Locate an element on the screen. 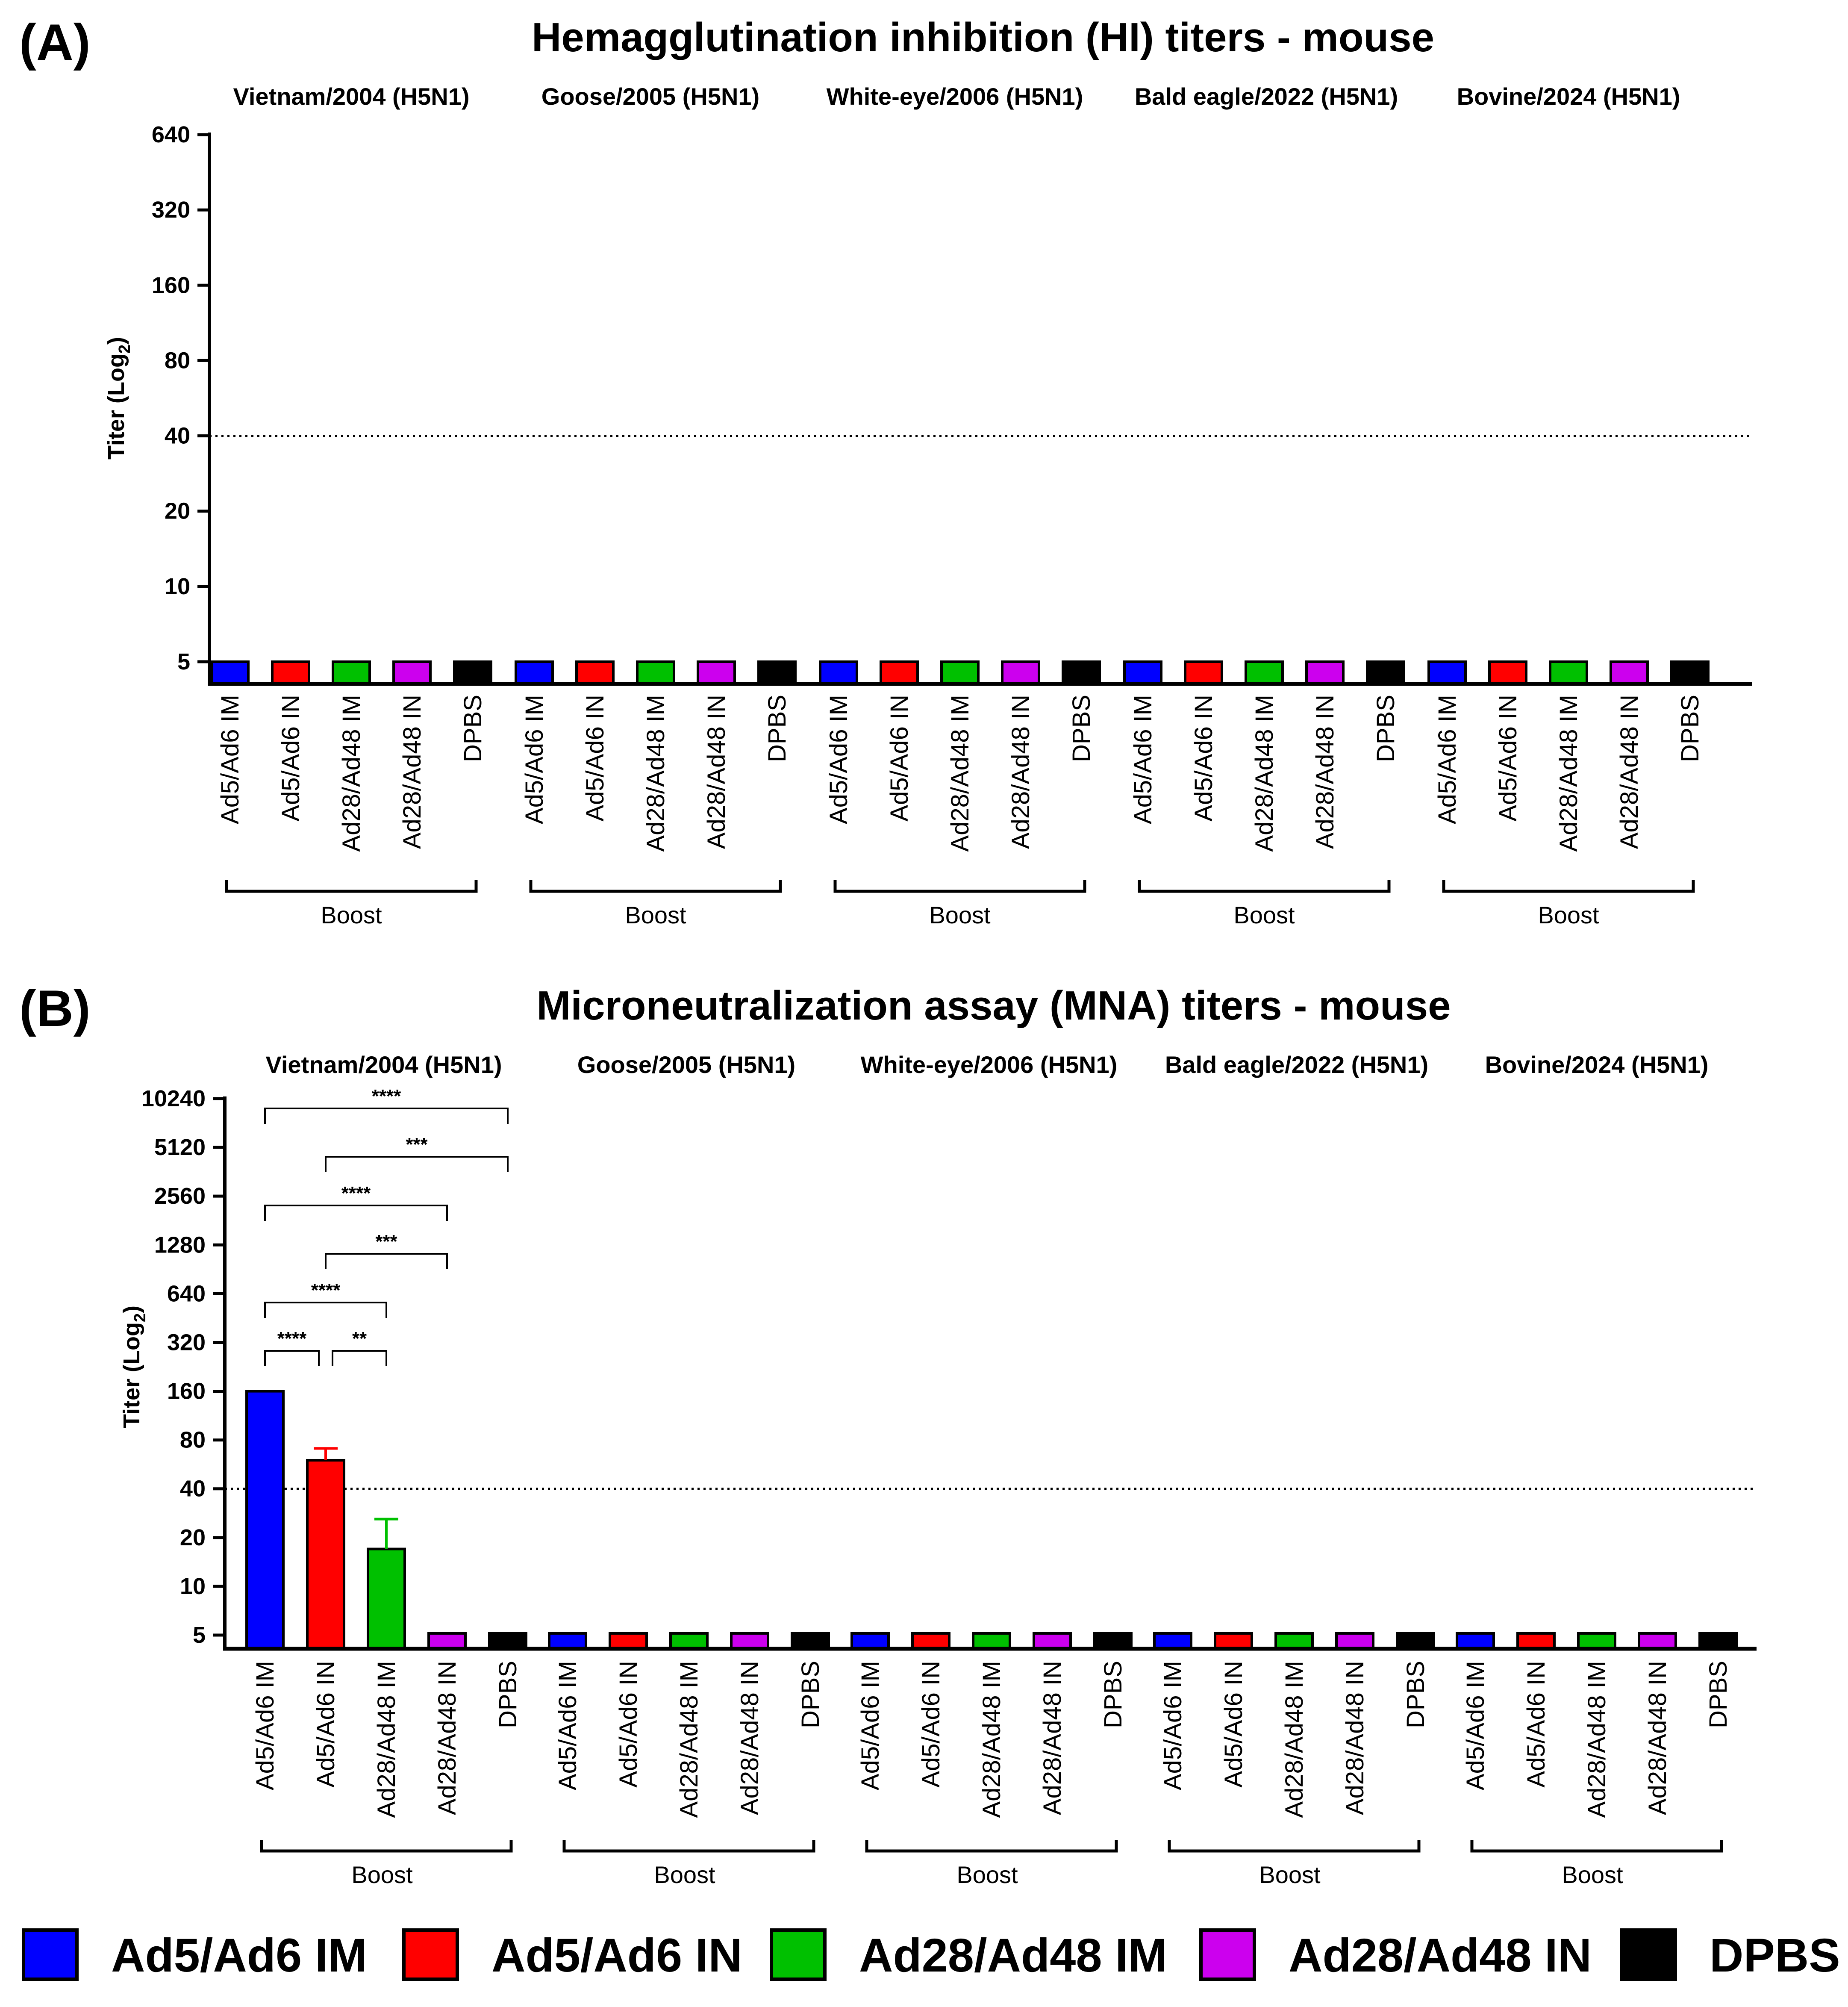 This screenshot has width=1848, height=2007. y-tick-label: 640 is located at coordinates (171, 134).